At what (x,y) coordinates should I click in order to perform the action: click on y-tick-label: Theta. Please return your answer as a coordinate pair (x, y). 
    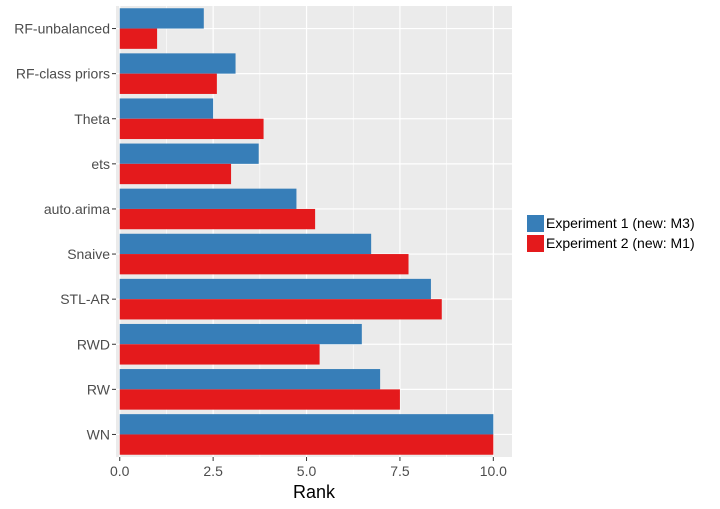
    Looking at the image, I should click on (92, 119).